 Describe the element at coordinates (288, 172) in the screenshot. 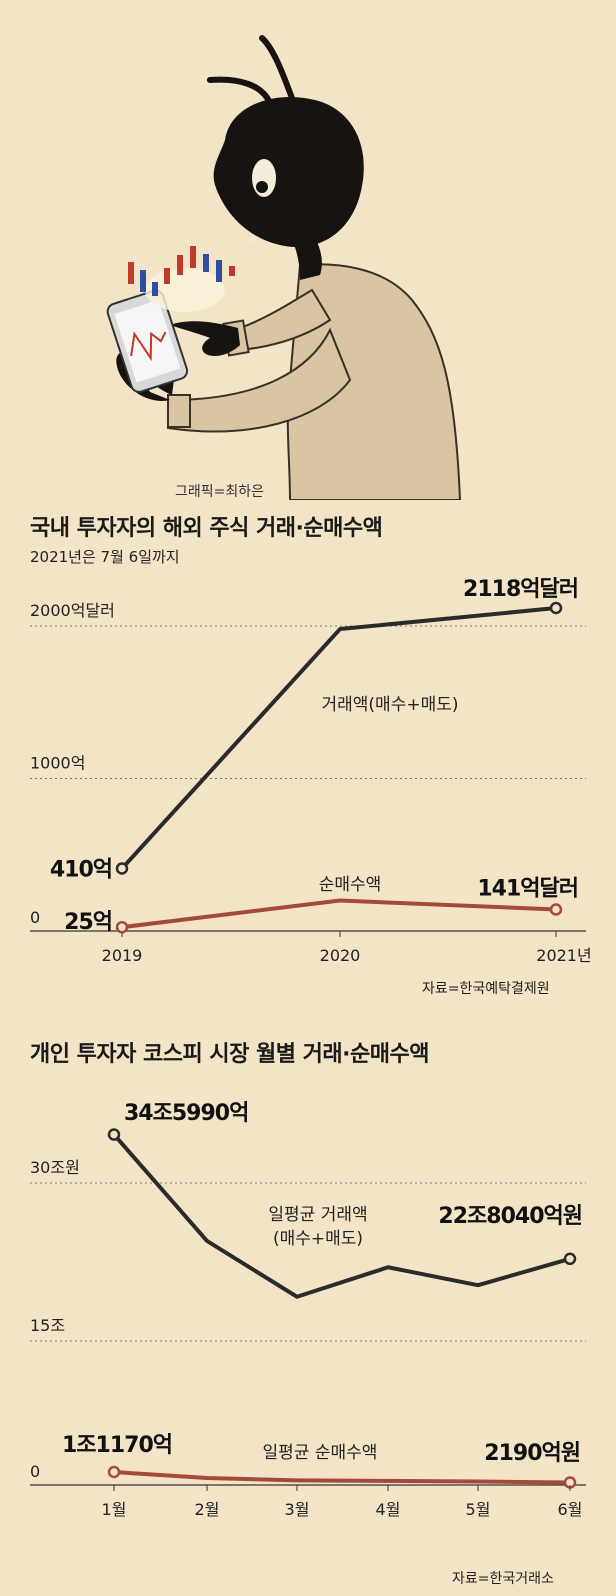

I see `ant-head` at that location.